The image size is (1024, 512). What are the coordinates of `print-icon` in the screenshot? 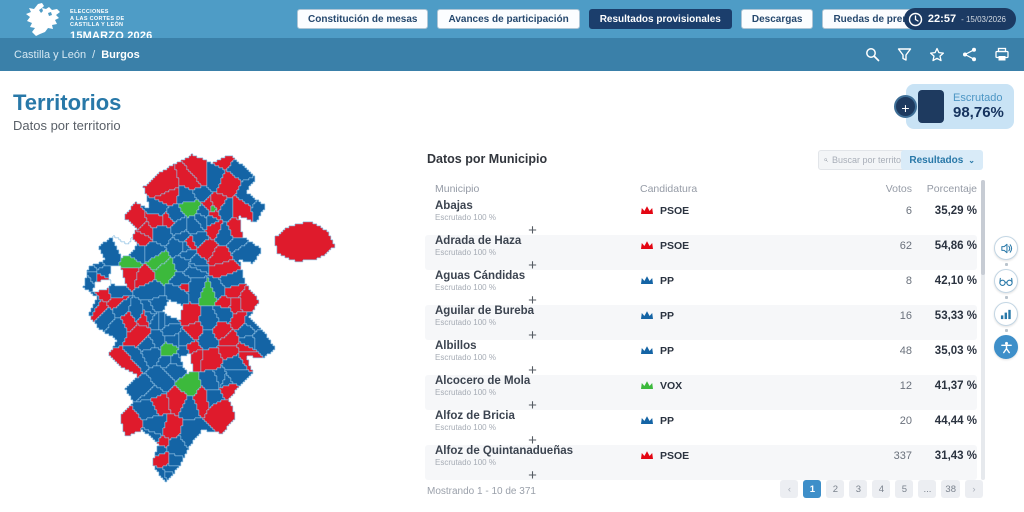 It's located at (1002, 54).